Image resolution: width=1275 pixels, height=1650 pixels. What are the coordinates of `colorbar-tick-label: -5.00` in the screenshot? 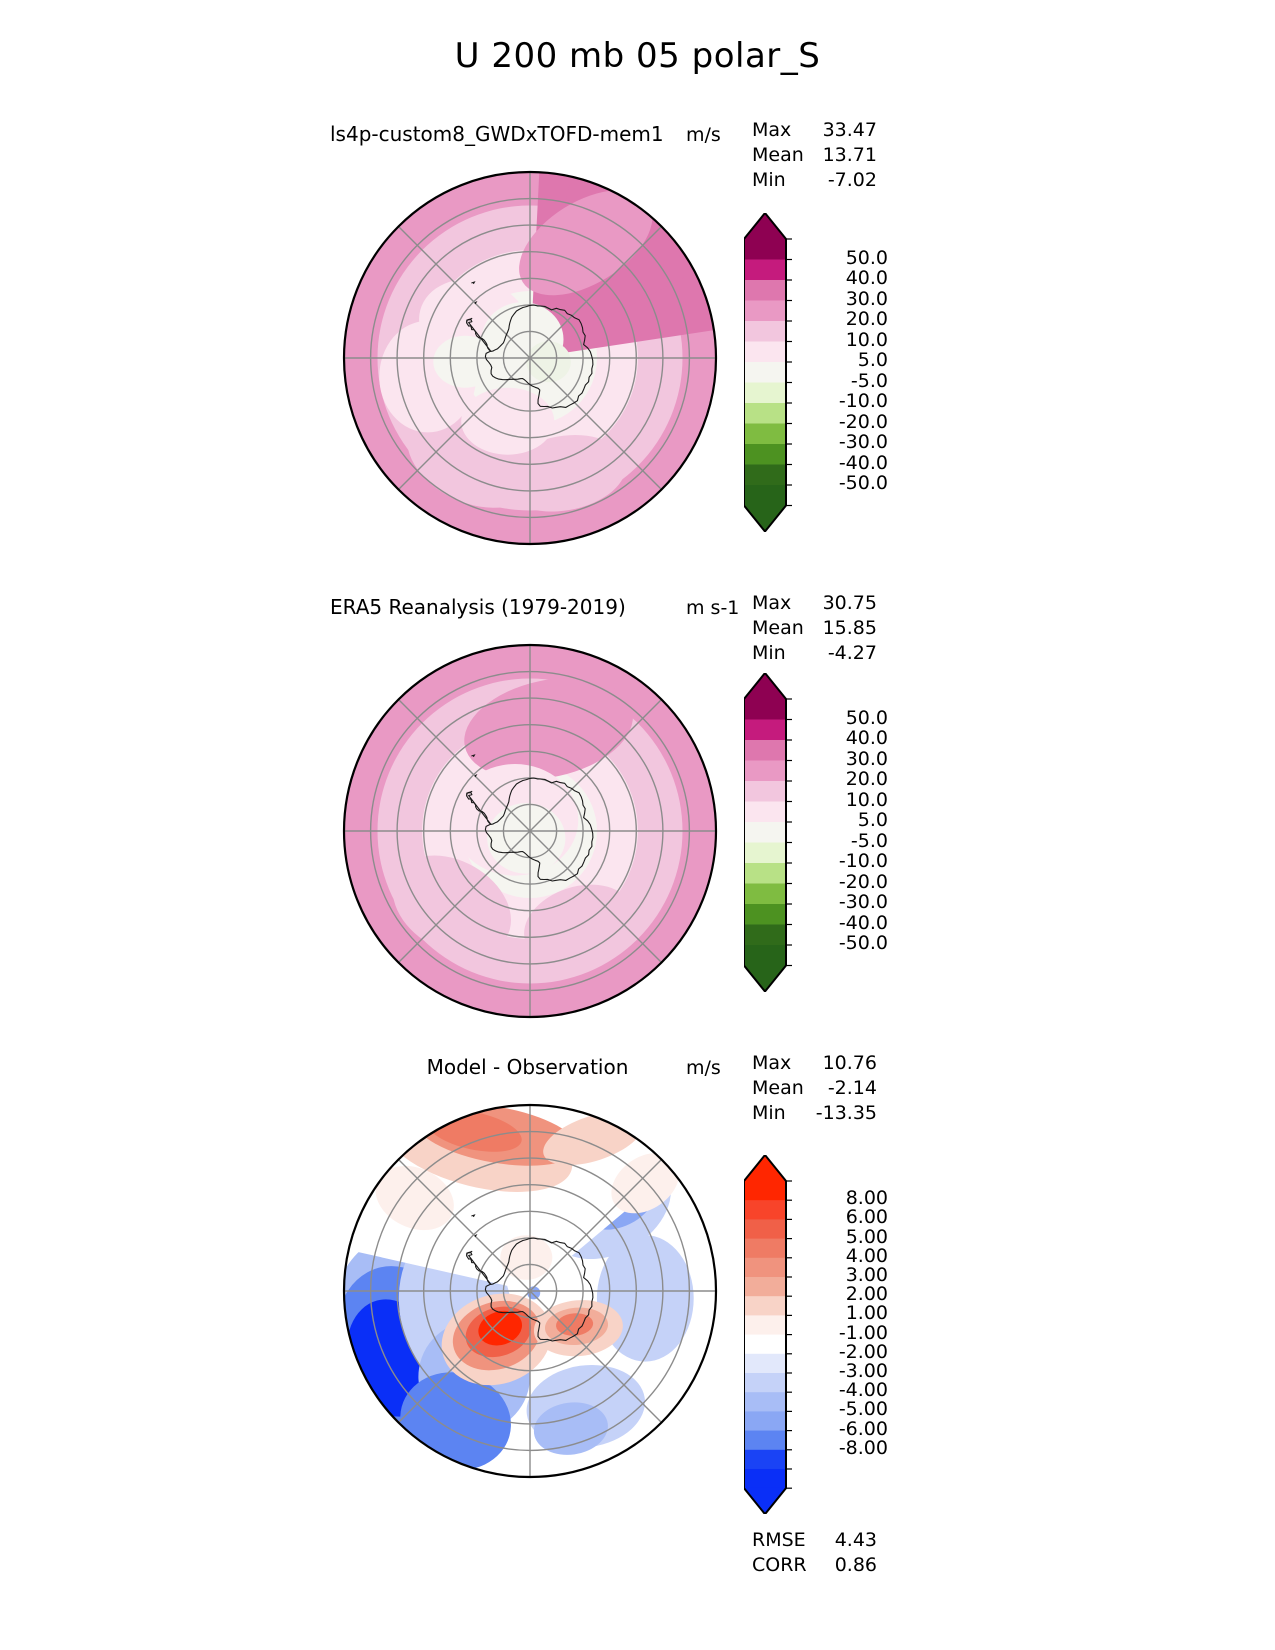 It's located at (863, 1409).